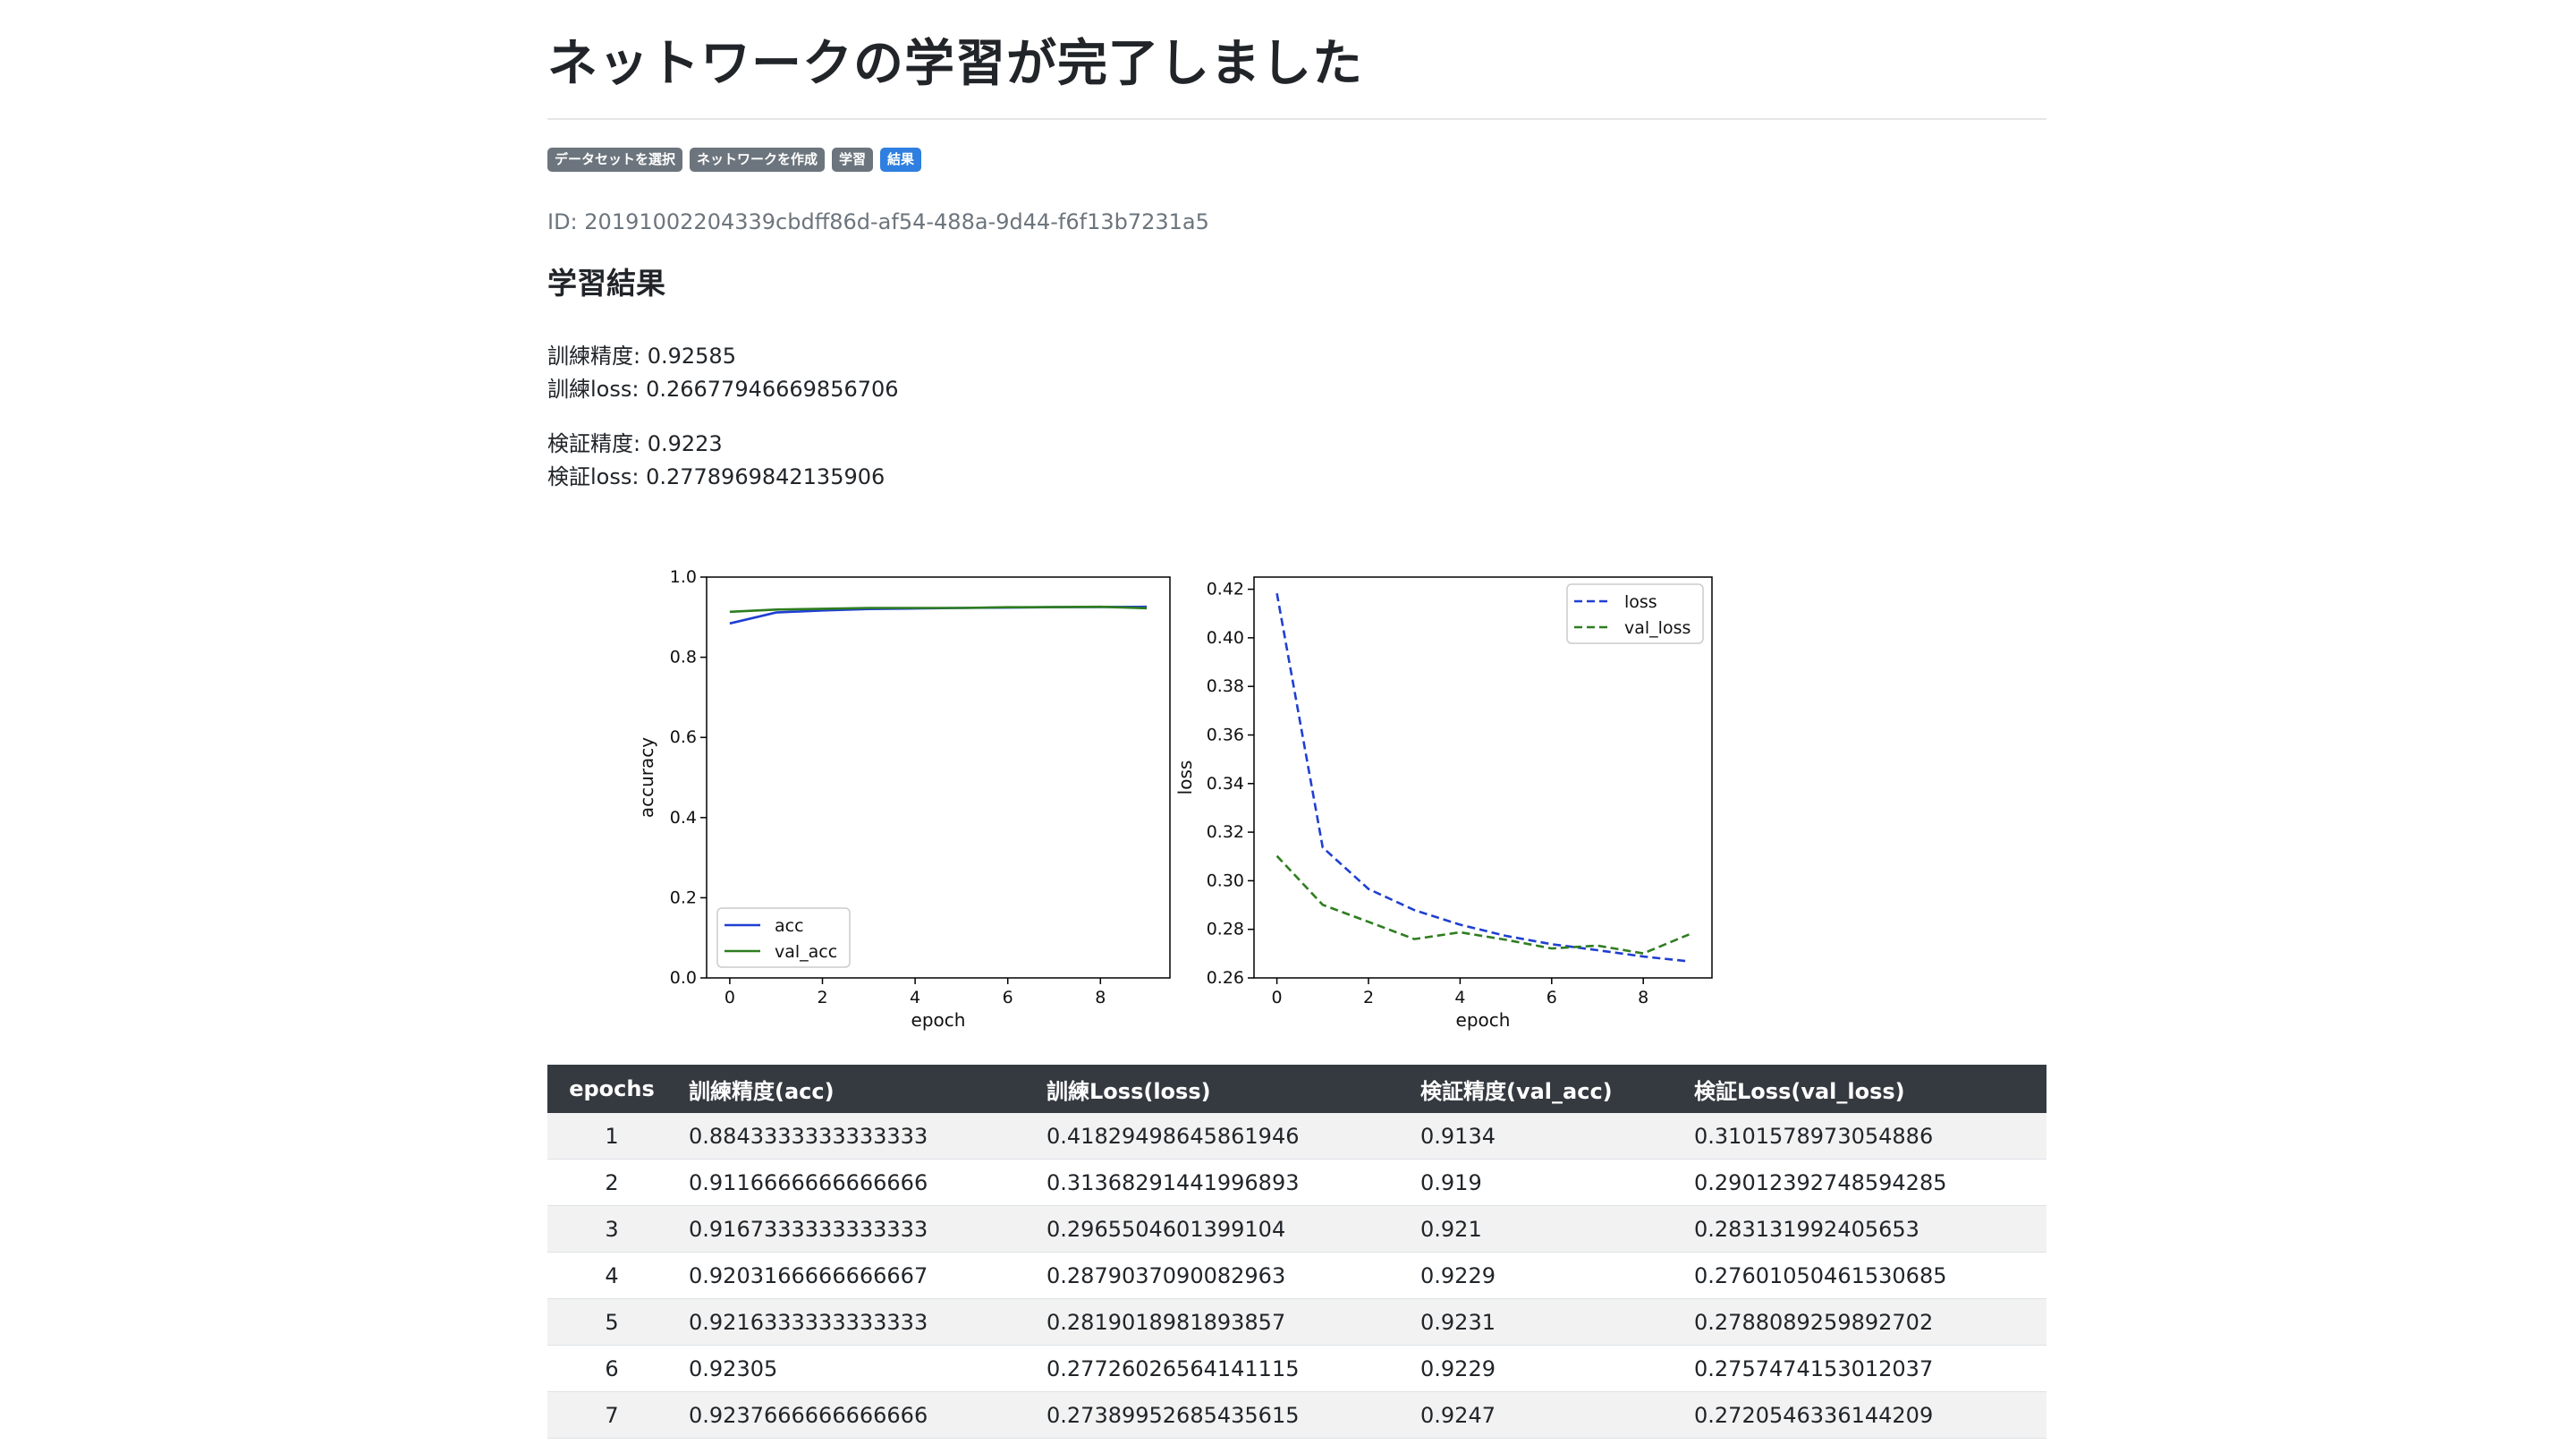 Image resolution: width=2576 pixels, height=1453 pixels. What do you see at coordinates (615, 160) in the screenshot?
I see `step-select-dataset: データセットを選択` at bounding box center [615, 160].